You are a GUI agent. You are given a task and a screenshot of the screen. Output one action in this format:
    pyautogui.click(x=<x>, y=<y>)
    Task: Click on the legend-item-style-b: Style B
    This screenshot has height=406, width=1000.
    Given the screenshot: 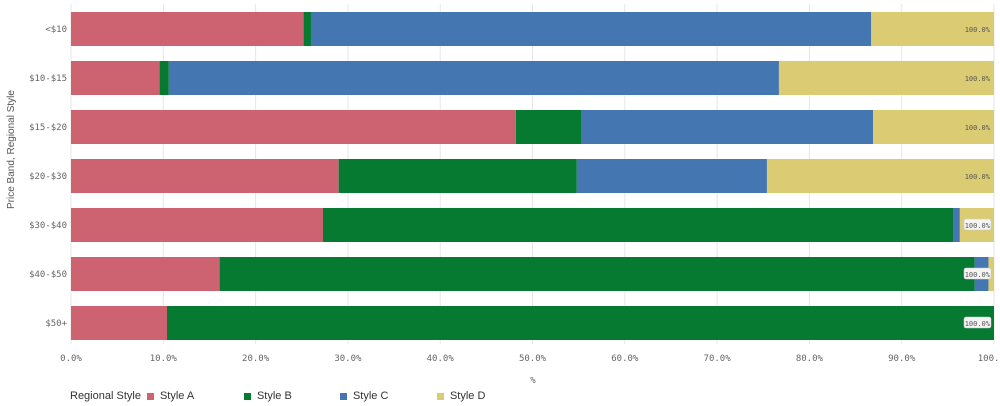 What is the action you would take?
    pyautogui.click(x=291, y=396)
    